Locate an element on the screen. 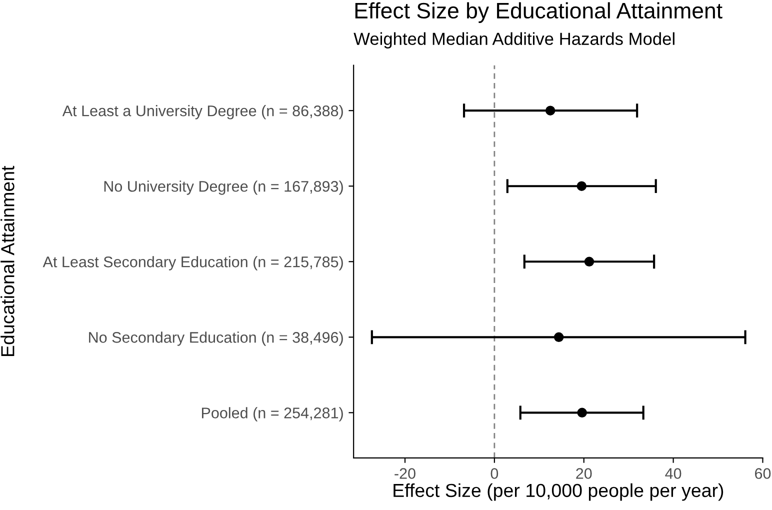 This screenshot has width=772, height=510. y-tick-label: No University Degree (n = 167,893) is located at coordinates (223, 187).